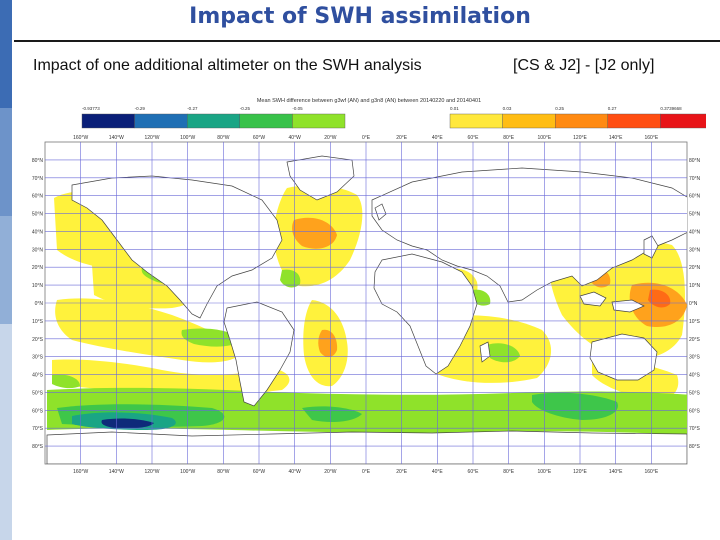 This screenshot has height=540, width=720. Describe the element at coordinates (507, 108) in the screenshot. I see `colorbar-label: 0.03` at that location.